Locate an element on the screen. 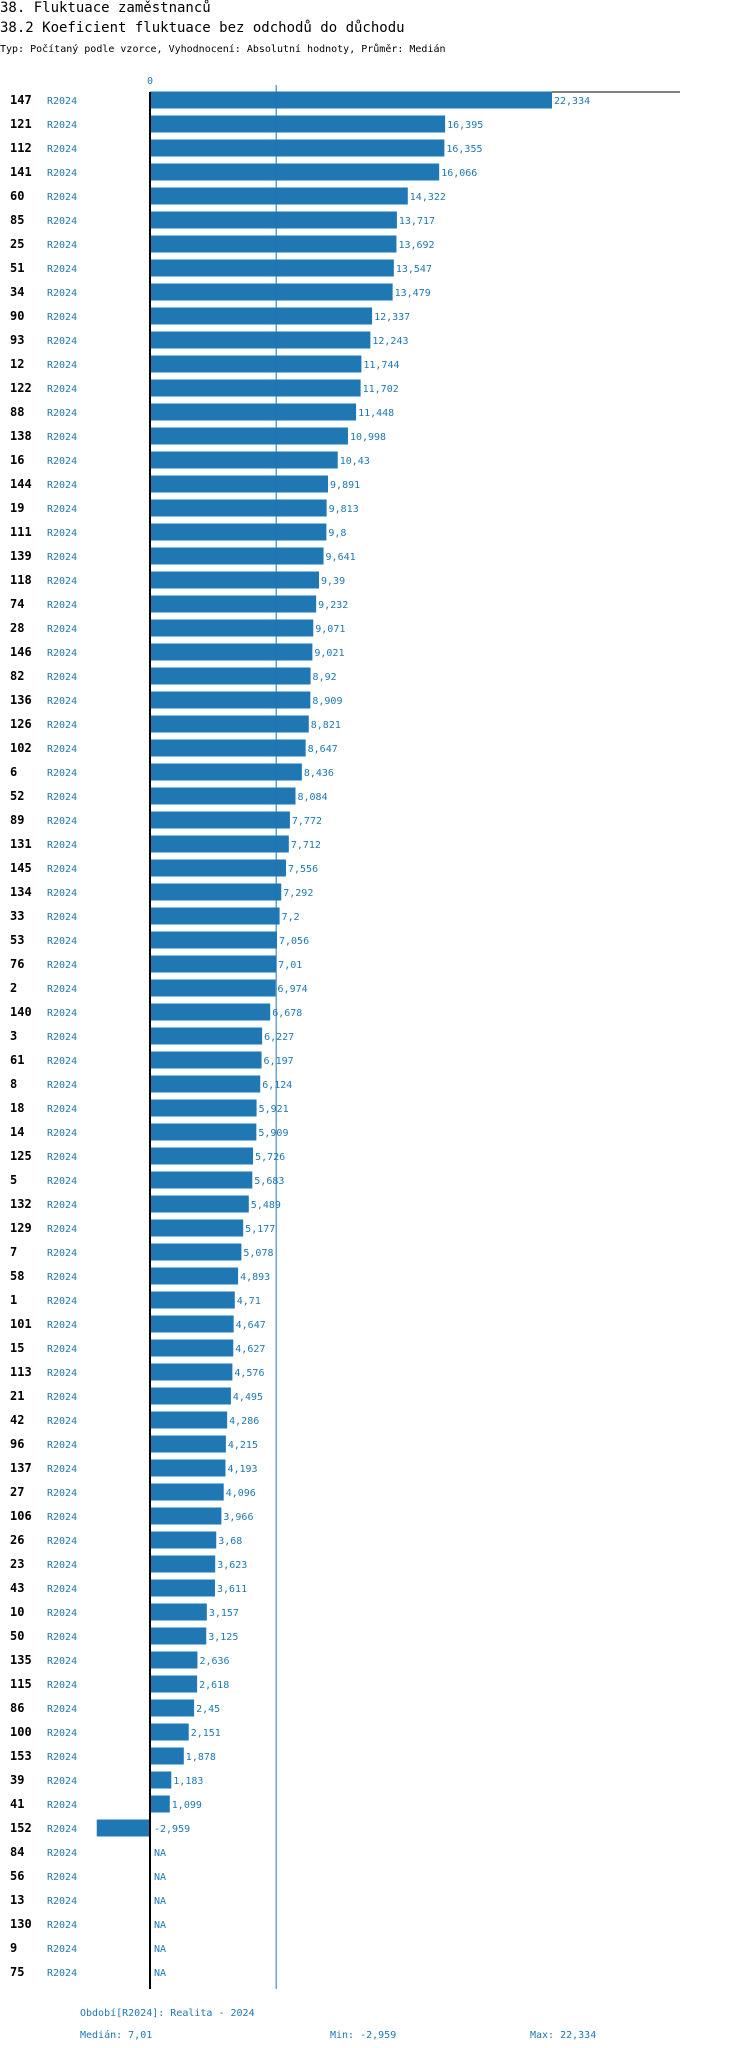 This screenshot has height=2048, width=750. row-label: 82 is located at coordinates (17, 676).